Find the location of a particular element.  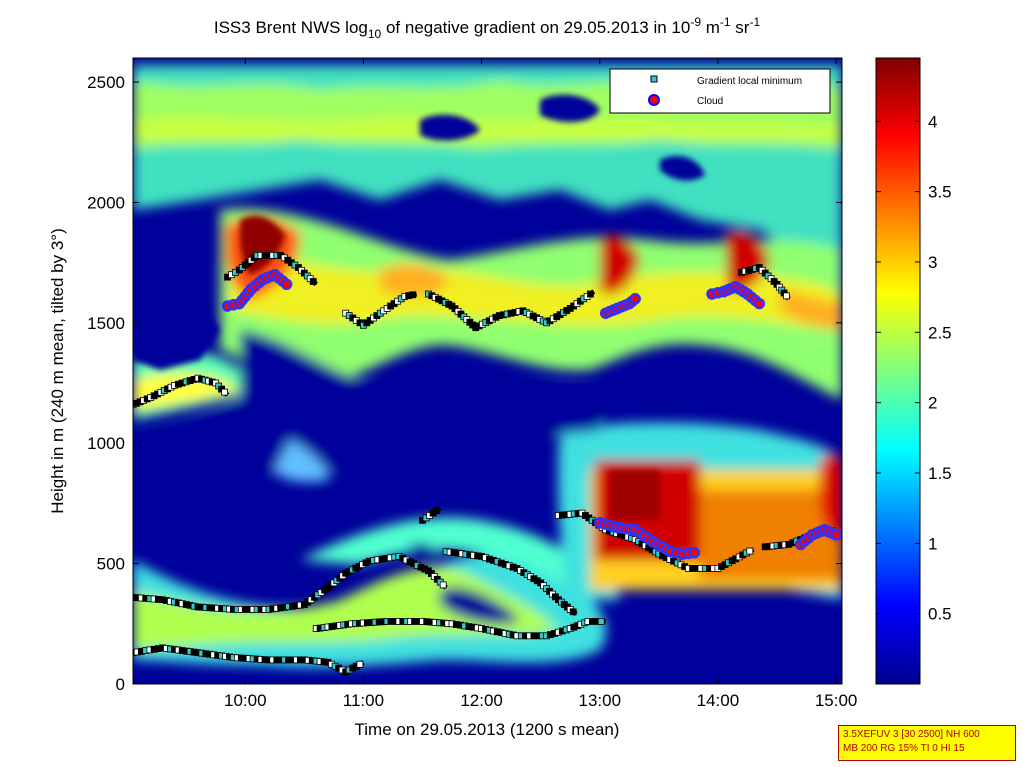

x-tick-label-2: 12:00 is located at coordinates (481, 700).